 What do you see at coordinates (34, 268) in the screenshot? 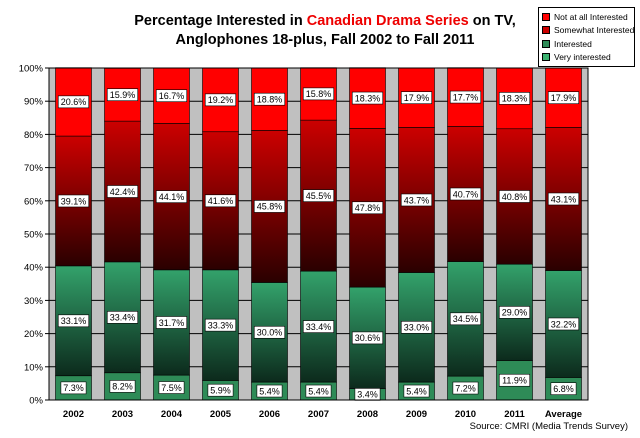
I see `y-tick-label: 40%` at bounding box center [34, 268].